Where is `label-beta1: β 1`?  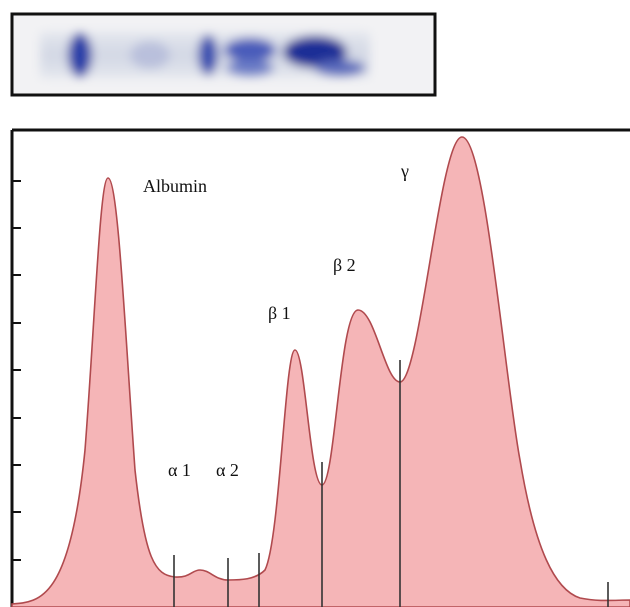 label-beta1: β 1 is located at coordinates (279, 313).